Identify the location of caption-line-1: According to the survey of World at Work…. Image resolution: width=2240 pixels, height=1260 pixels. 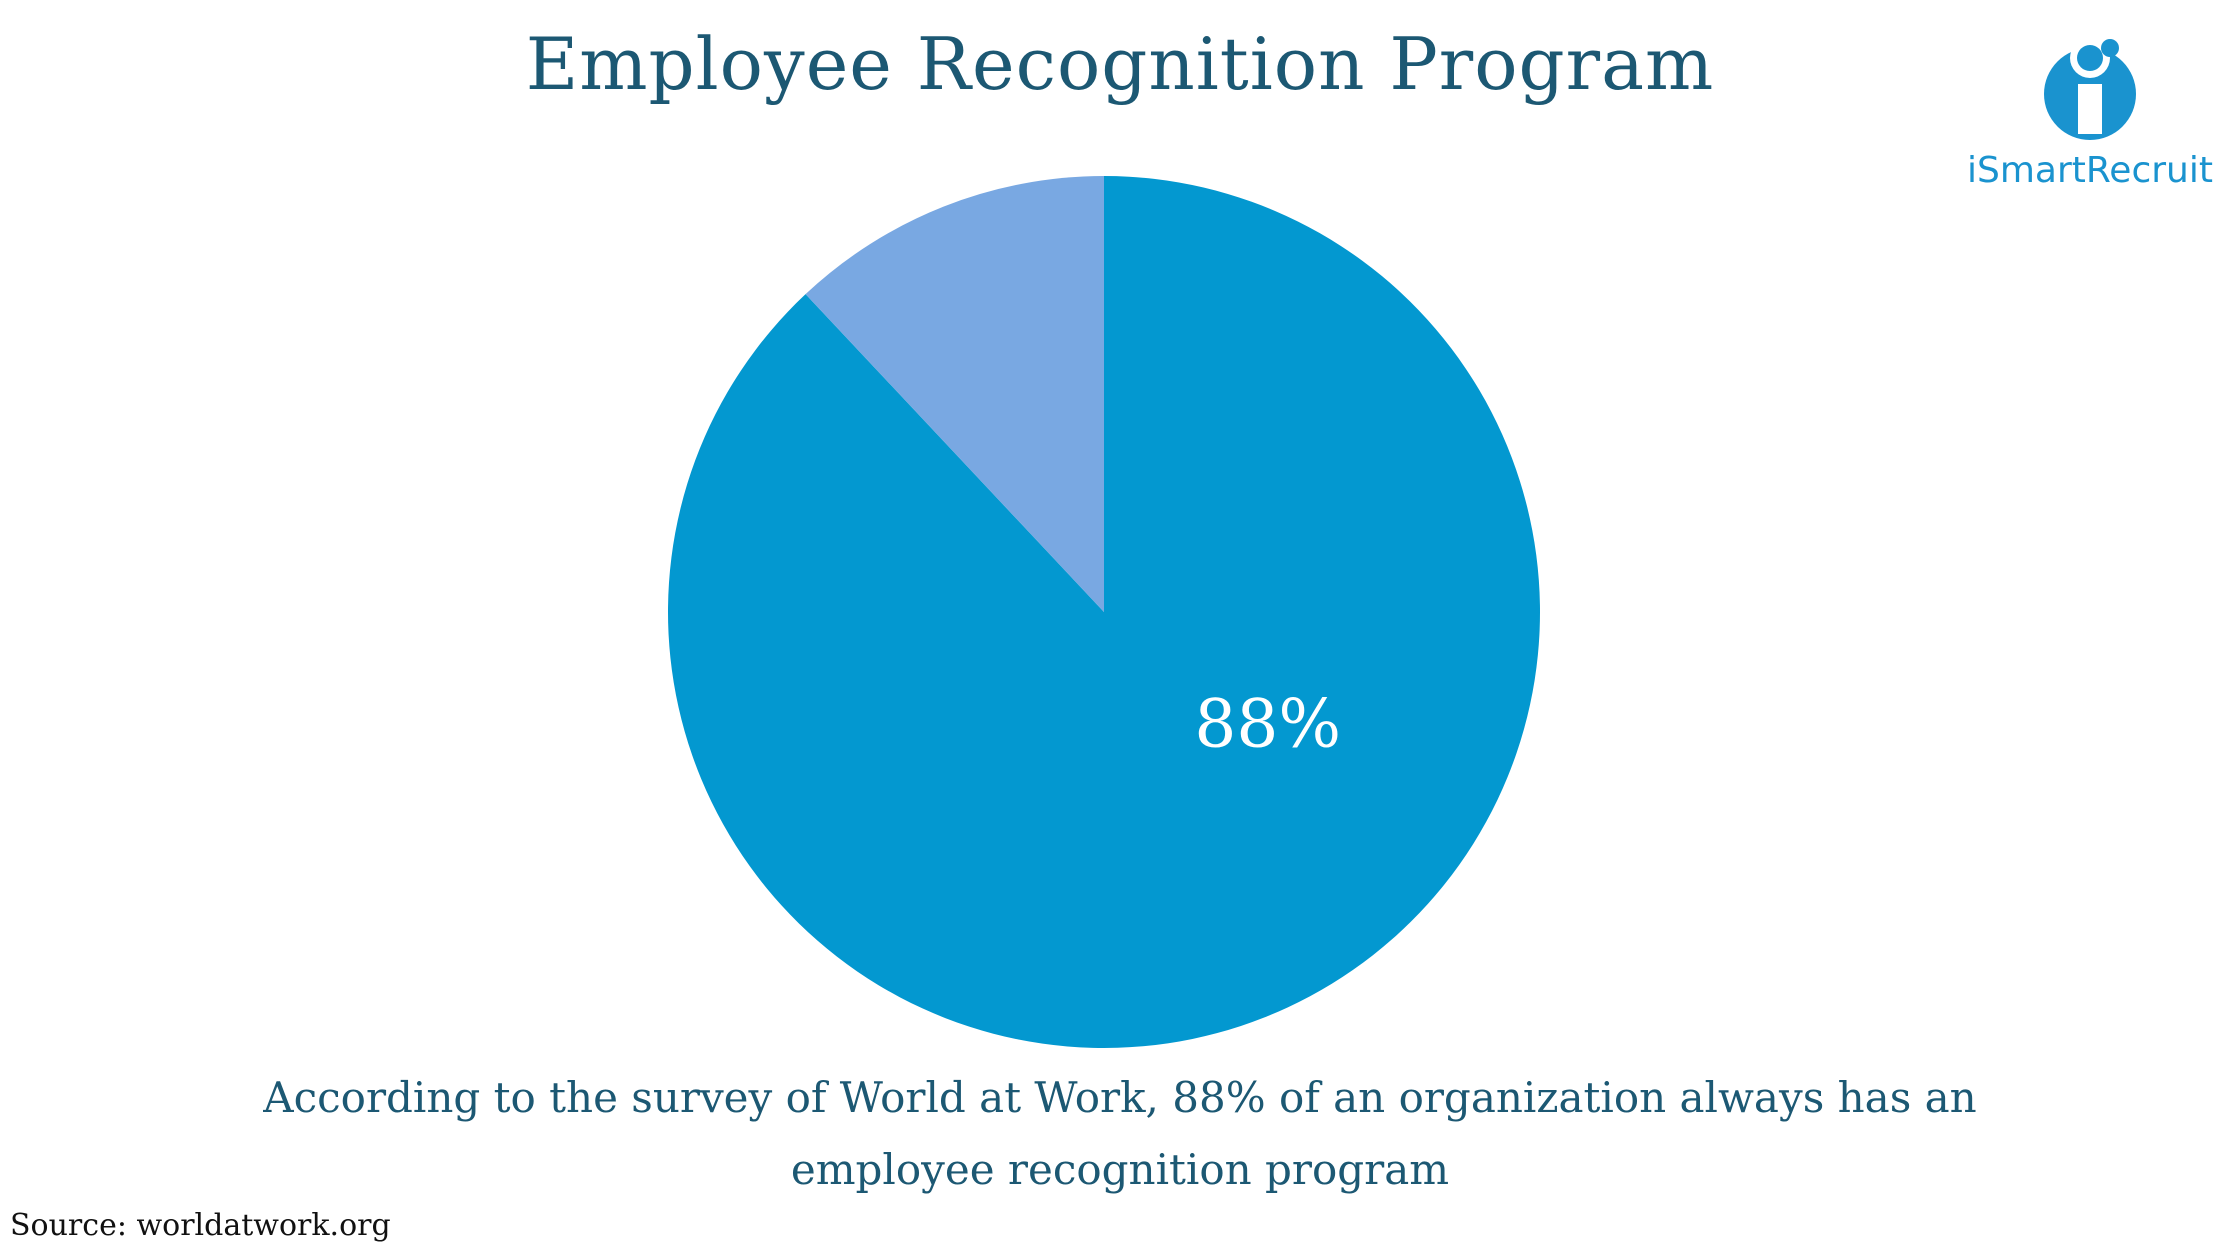
(1120, 1097).